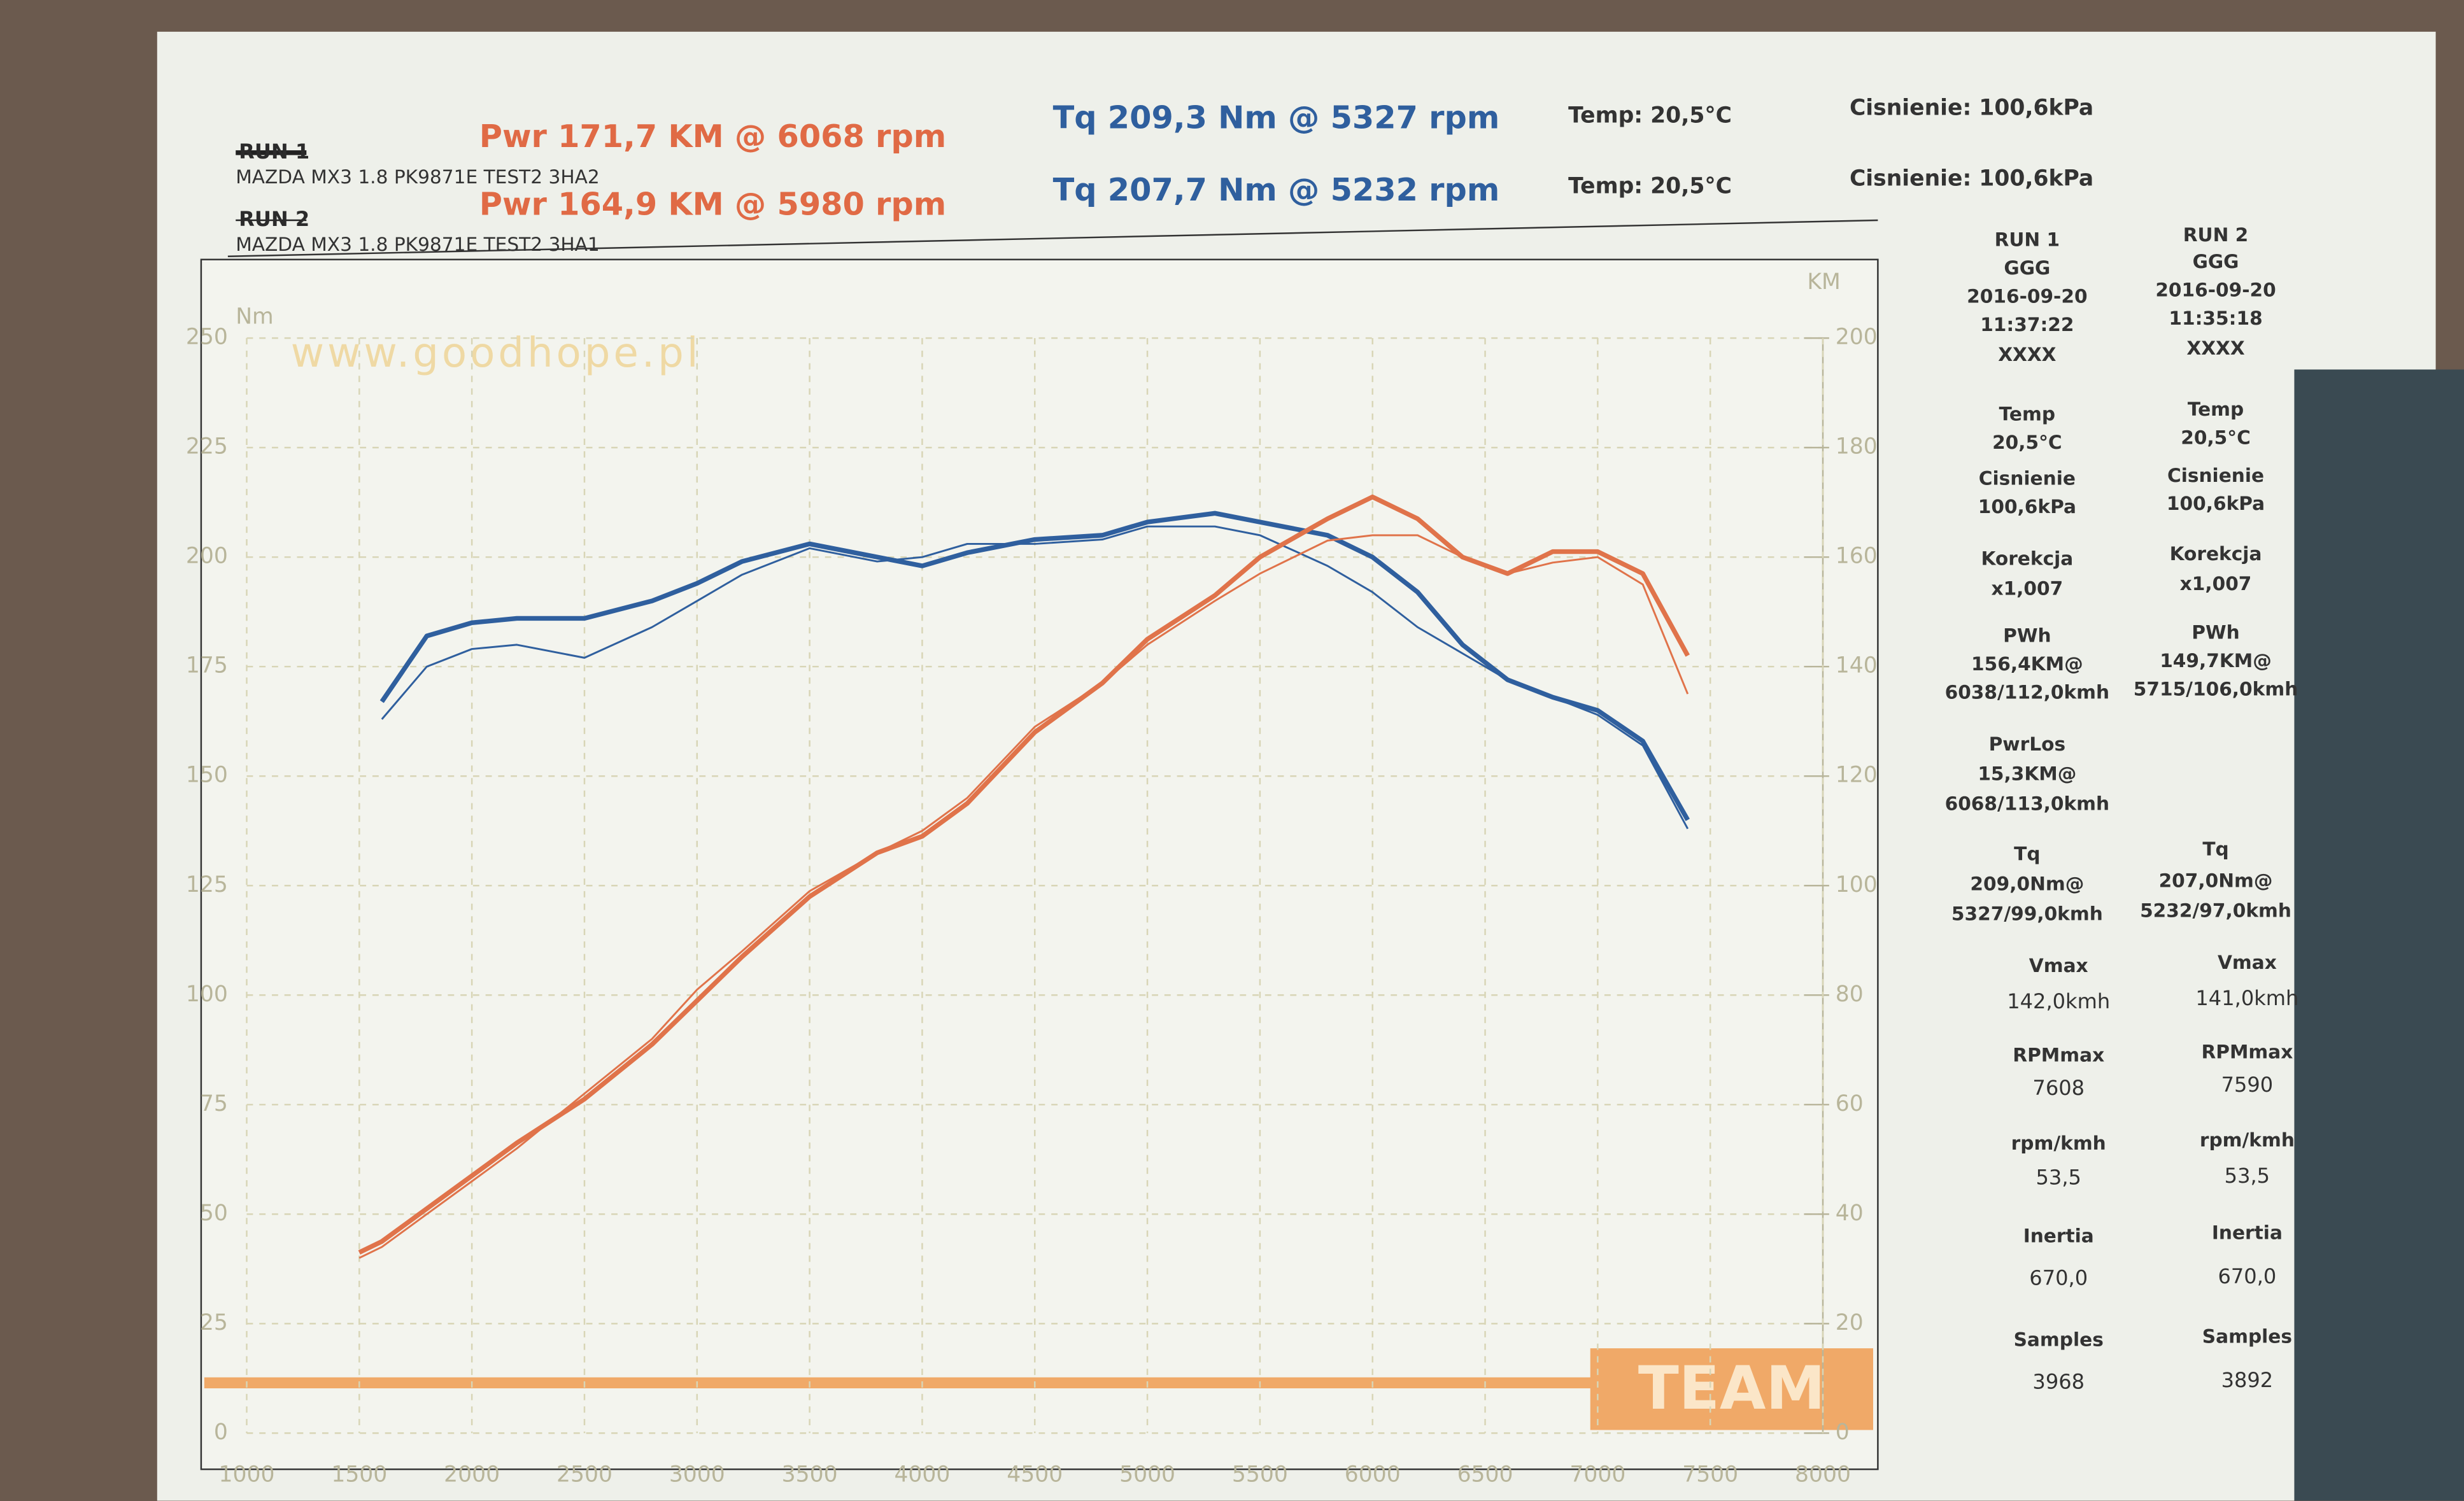  I want to click on y2-tick-label: 140, so click(1857, 666).